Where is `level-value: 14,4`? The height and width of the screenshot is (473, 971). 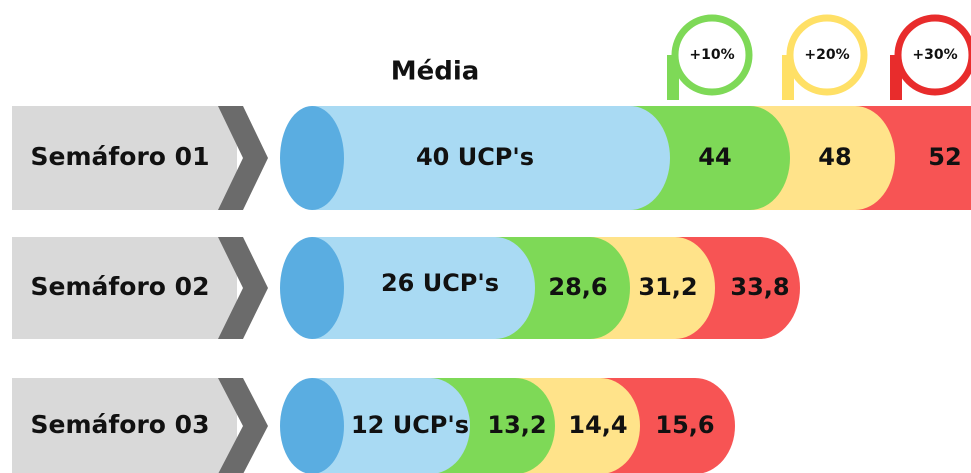 level-value: 14,4 is located at coordinates (597, 425).